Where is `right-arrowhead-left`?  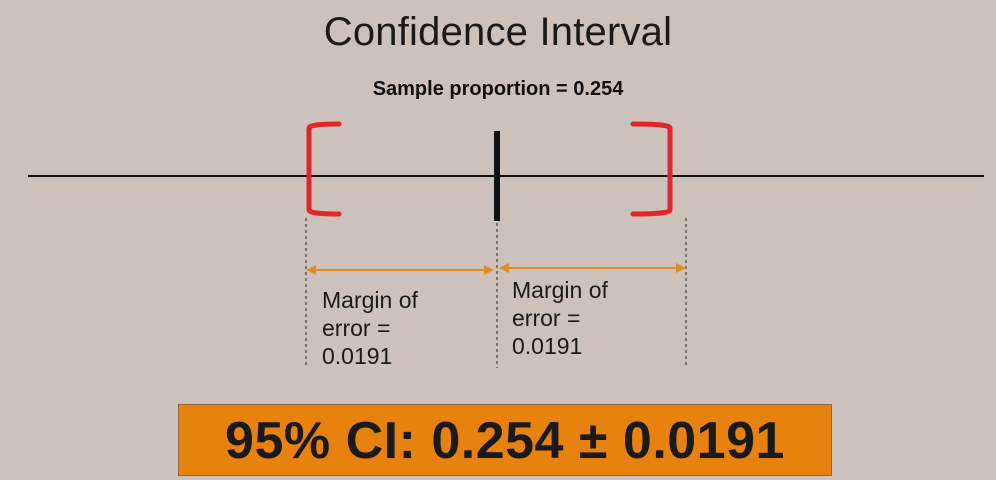 right-arrowhead-left is located at coordinates (504, 268).